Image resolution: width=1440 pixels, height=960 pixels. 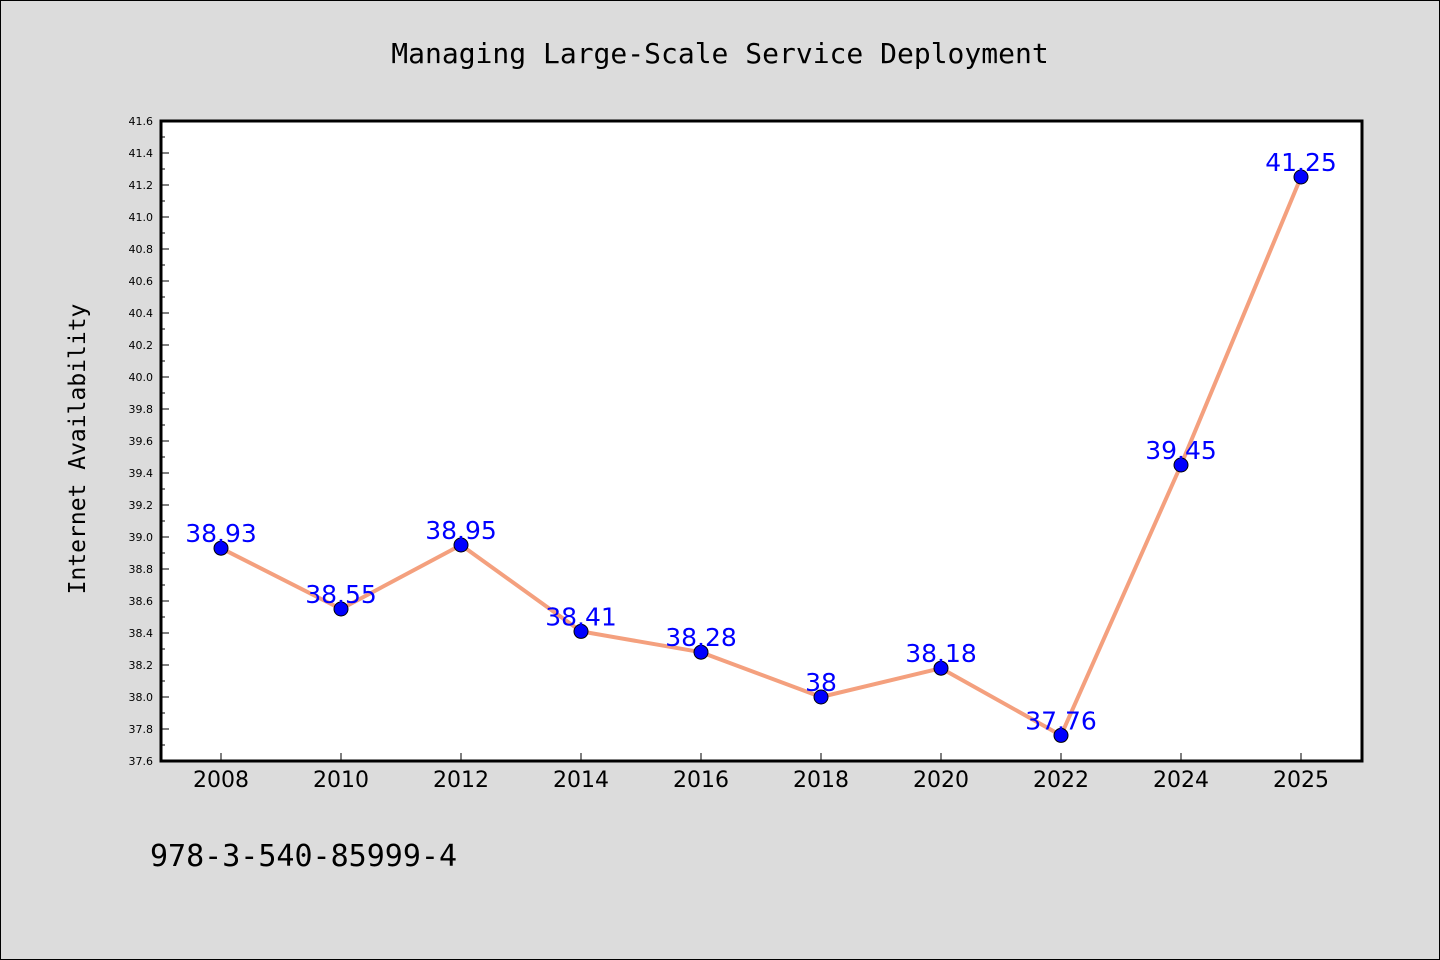 What do you see at coordinates (141, 313) in the screenshot?
I see `y-tick-label: 40.4` at bounding box center [141, 313].